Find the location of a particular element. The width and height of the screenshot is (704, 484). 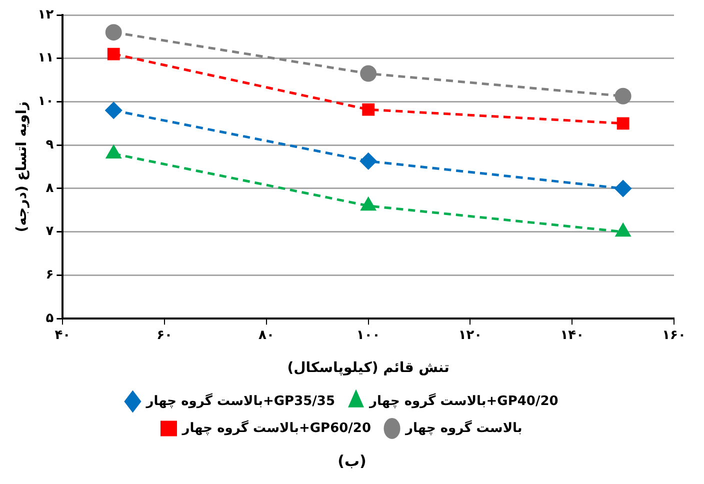

y-tick-label: ۵ is located at coordinates (50, 318).